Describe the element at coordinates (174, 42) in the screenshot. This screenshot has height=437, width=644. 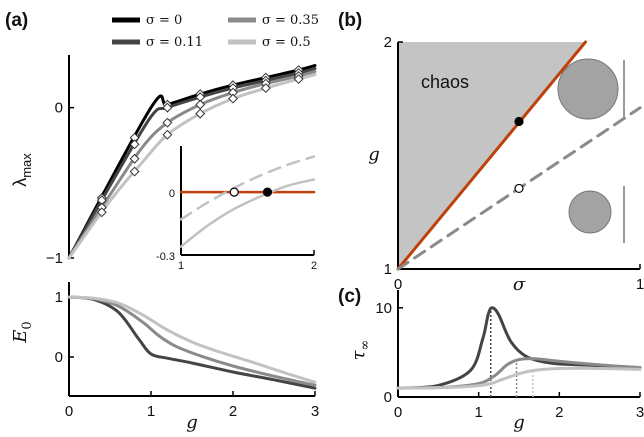
I see `legend-label-1: σ = 0.11` at that location.